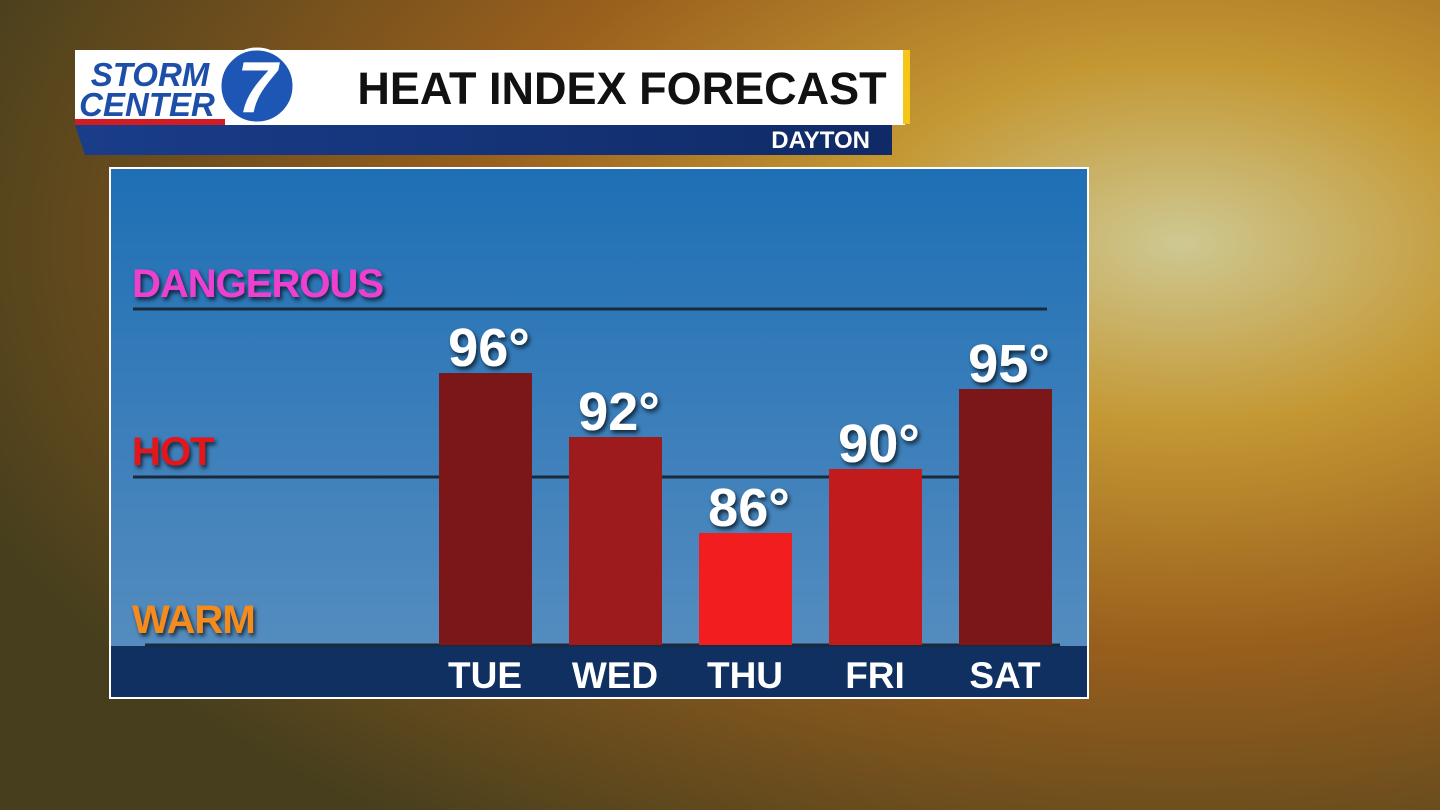  What do you see at coordinates (485, 675) in the screenshot?
I see `x-tick-label: TUE` at bounding box center [485, 675].